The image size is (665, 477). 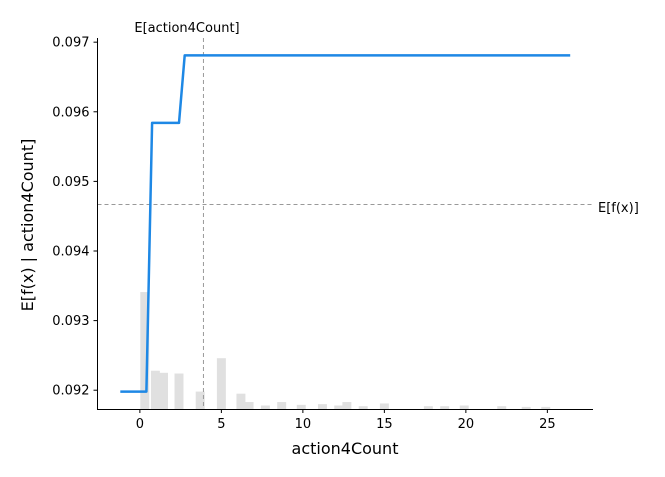 What do you see at coordinates (70, 251) in the screenshot?
I see `y-tick-label: 0.094` at bounding box center [70, 251].